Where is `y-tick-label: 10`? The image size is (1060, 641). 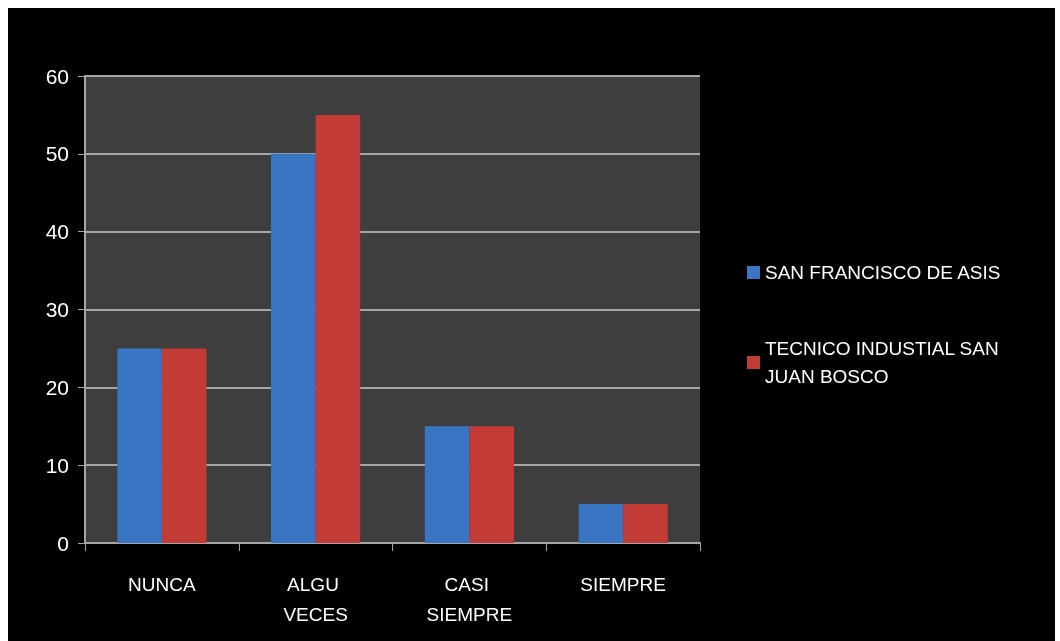 y-tick-label: 10 is located at coordinates (57, 465).